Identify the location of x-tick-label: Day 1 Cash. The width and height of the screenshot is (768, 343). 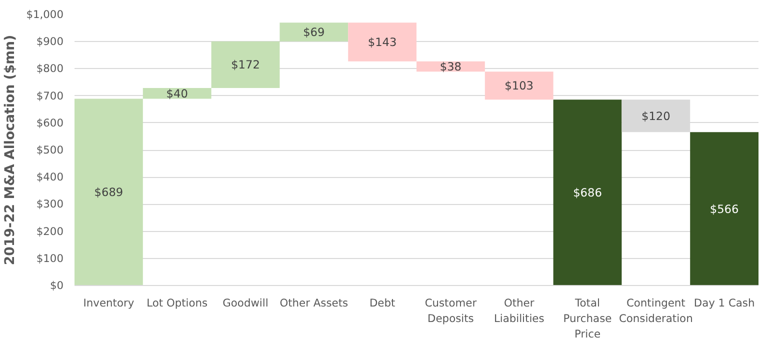
(724, 303).